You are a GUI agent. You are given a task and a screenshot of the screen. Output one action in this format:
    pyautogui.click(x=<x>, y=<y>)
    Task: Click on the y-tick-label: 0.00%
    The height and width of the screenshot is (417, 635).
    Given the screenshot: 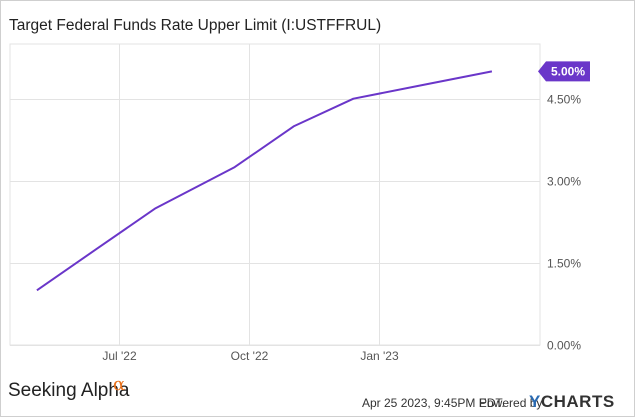 What is the action you would take?
    pyautogui.click(x=564, y=346)
    